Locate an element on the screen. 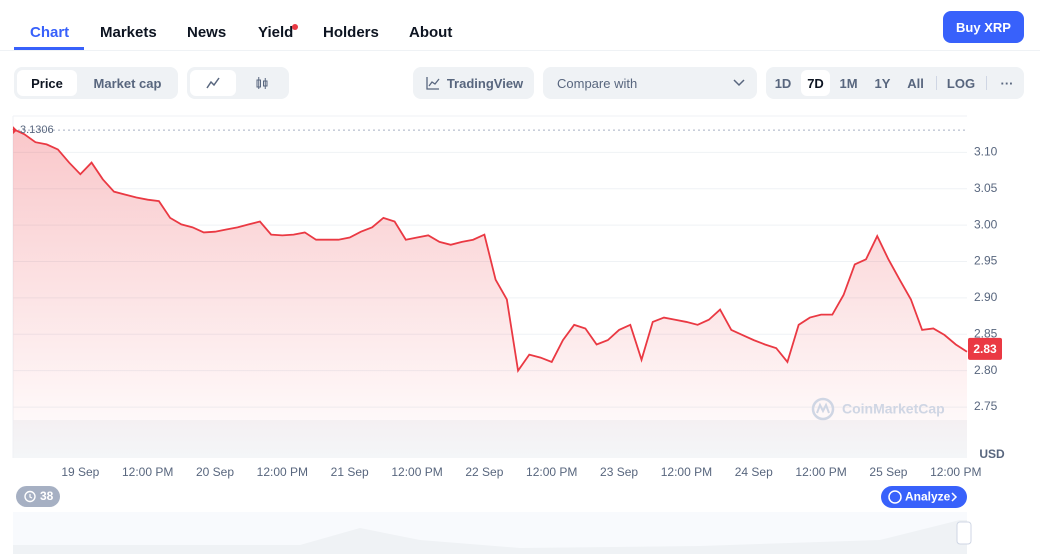  x-tick-label: 20 Sep is located at coordinates (215, 472).